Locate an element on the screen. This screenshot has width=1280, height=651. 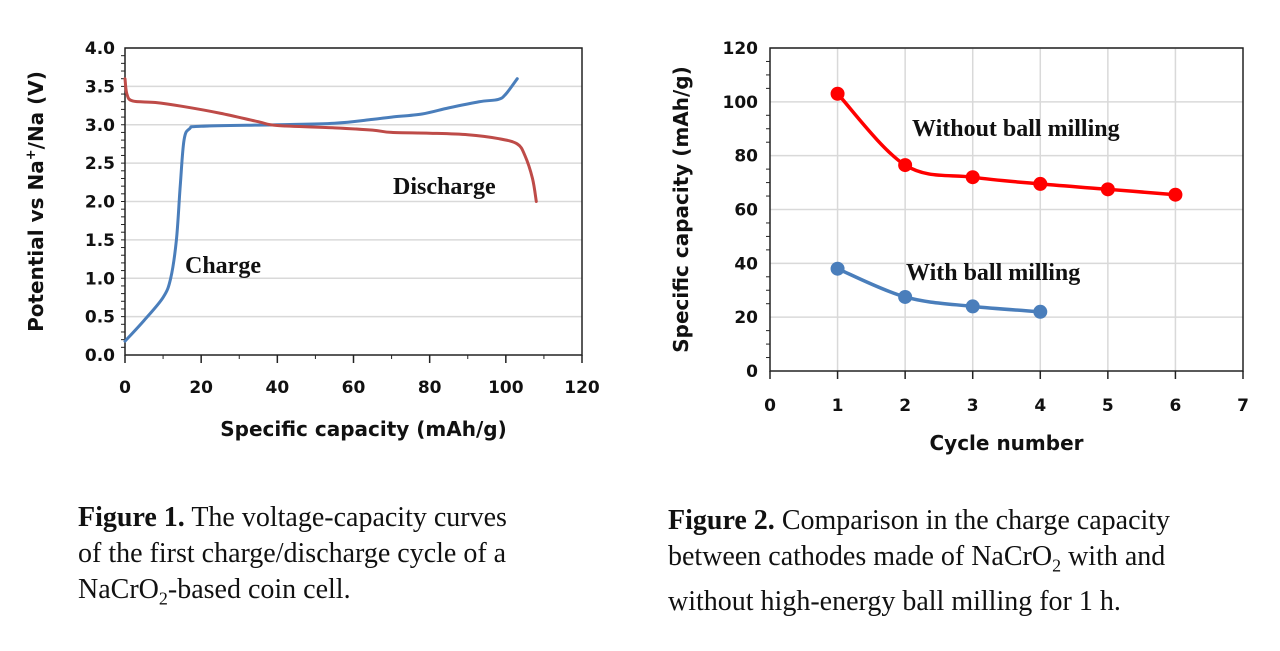
x-tick-label: 2 is located at coordinates (905, 406).